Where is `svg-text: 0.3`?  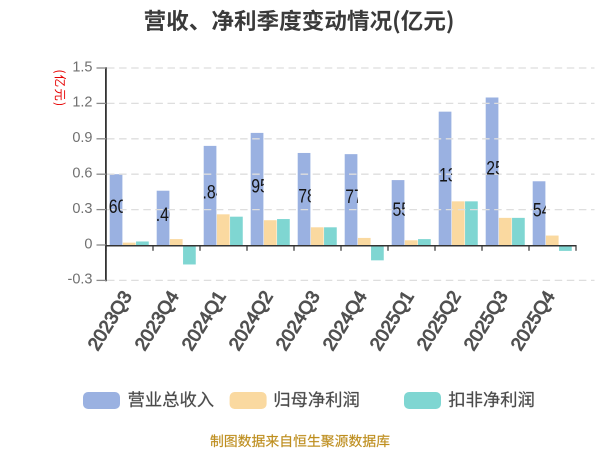 svg-text: 0.3 is located at coordinates (82, 209).